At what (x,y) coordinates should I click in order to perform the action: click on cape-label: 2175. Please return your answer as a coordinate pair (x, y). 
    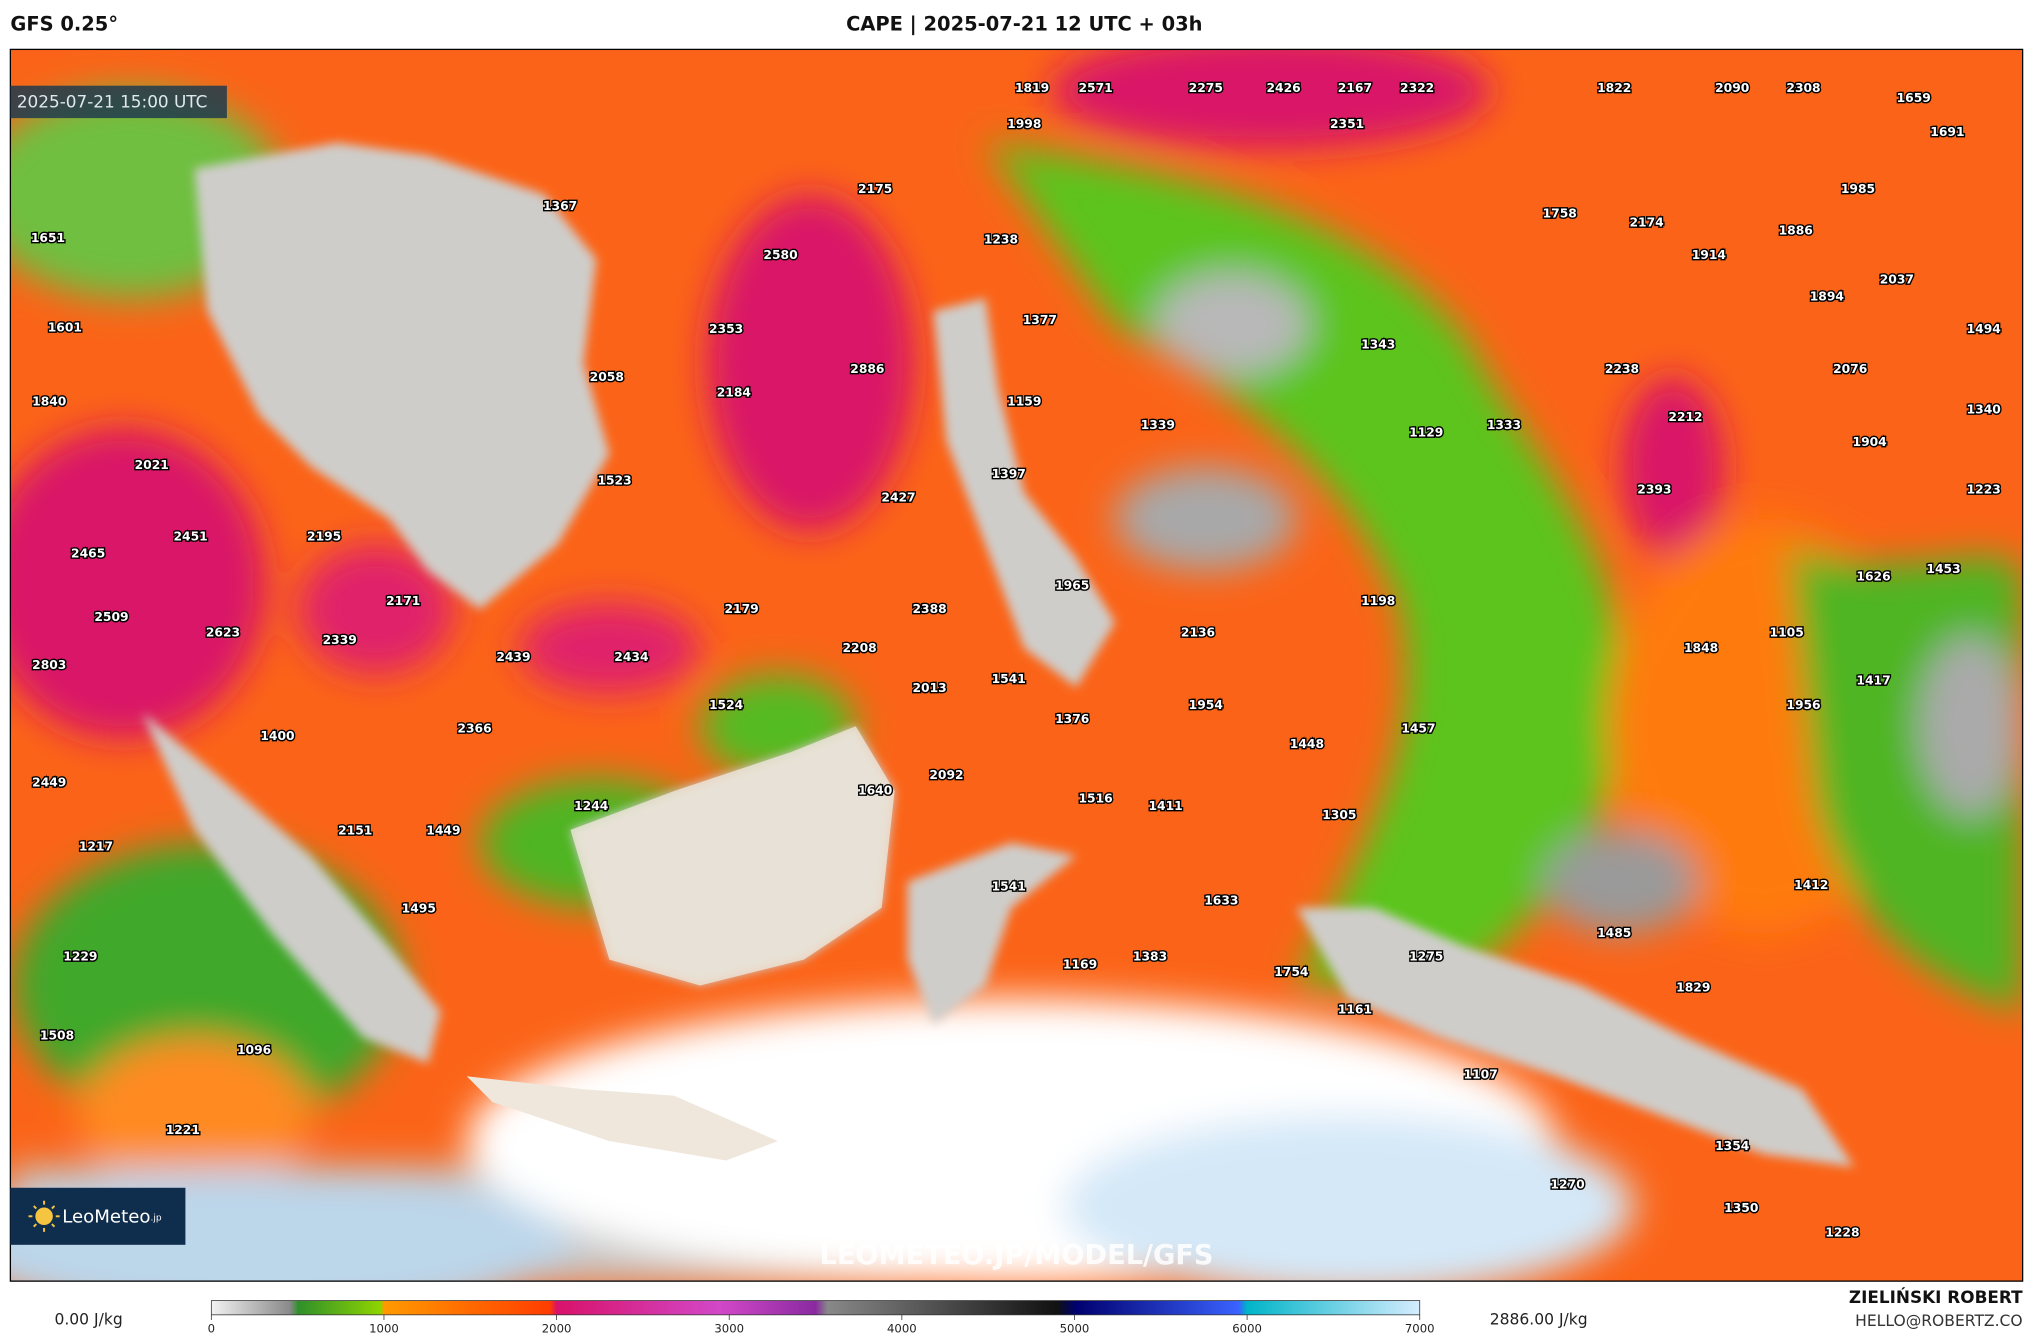
    Looking at the image, I should click on (875, 189).